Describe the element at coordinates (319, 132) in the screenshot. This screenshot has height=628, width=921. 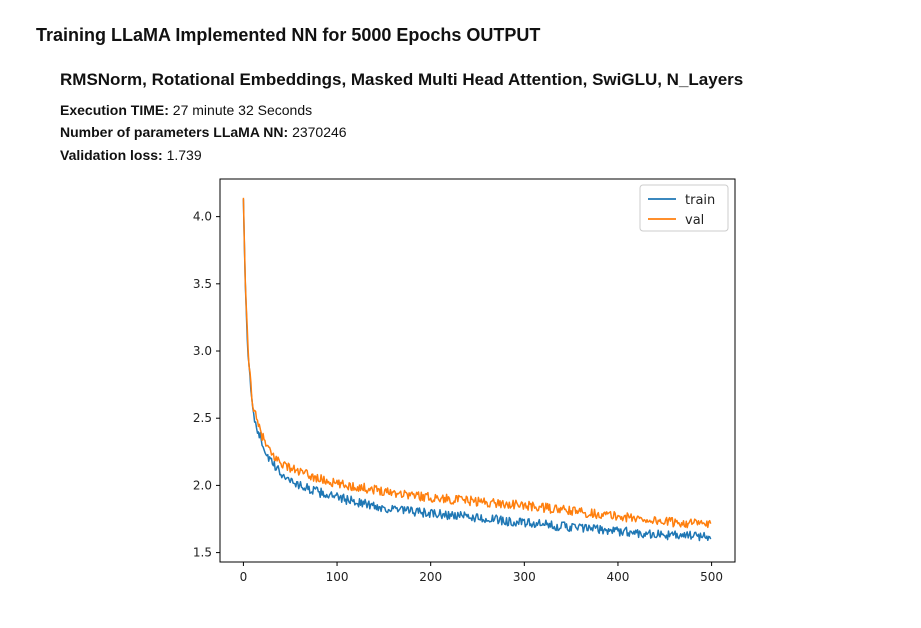
I see `parameter-count-value: 2370246` at that location.